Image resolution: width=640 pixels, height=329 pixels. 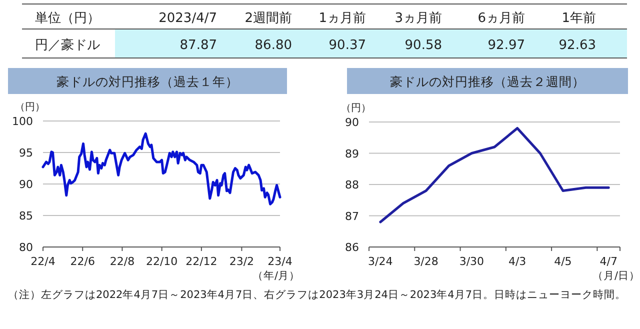 What do you see at coordinates (577, 45) in the screenshot?
I see `data-label: 92.63` at bounding box center [577, 45].